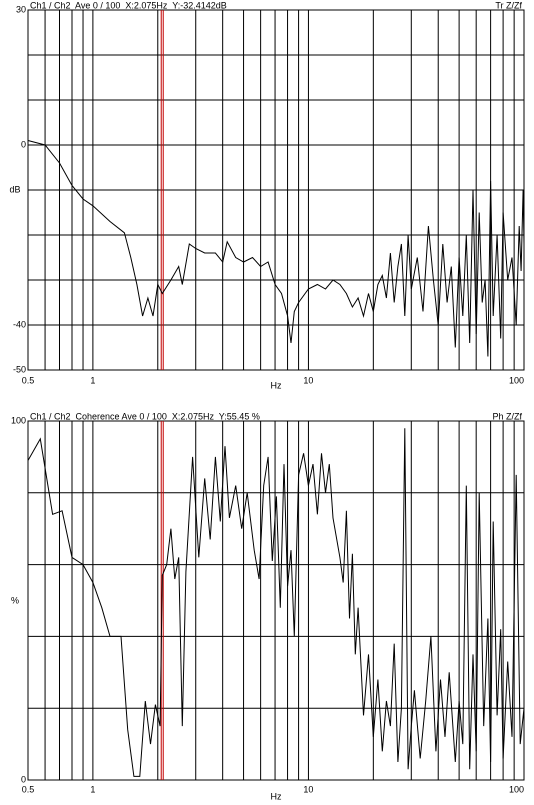 Image resolution: width=534 pixels, height=805 pixels. What do you see at coordinates (18, 420) in the screenshot?
I see `y-tick-label: 100` at bounding box center [18, 420].